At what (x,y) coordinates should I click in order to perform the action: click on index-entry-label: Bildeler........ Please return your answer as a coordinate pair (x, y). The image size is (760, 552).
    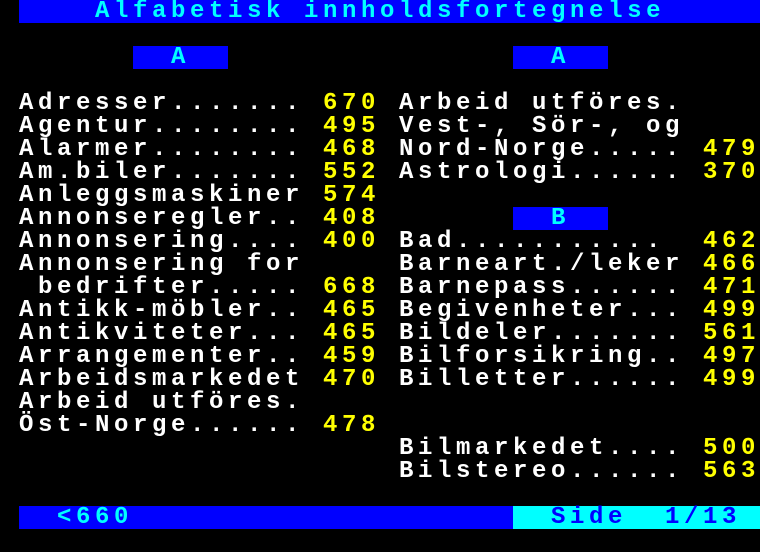
    Looking at the image, I should click on (542, 333).